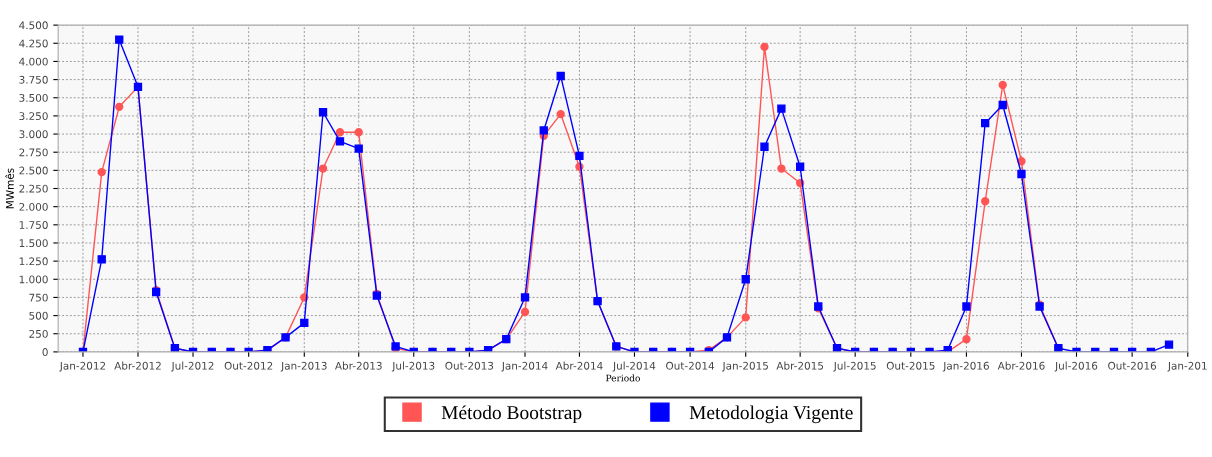 Image resolution: width=1212 pixels, height=457 pixels. What do you see at coordinates (33, 152) in the screenshot?
I see `y-tick-label: 2.750` at bounding box center [33, 152].